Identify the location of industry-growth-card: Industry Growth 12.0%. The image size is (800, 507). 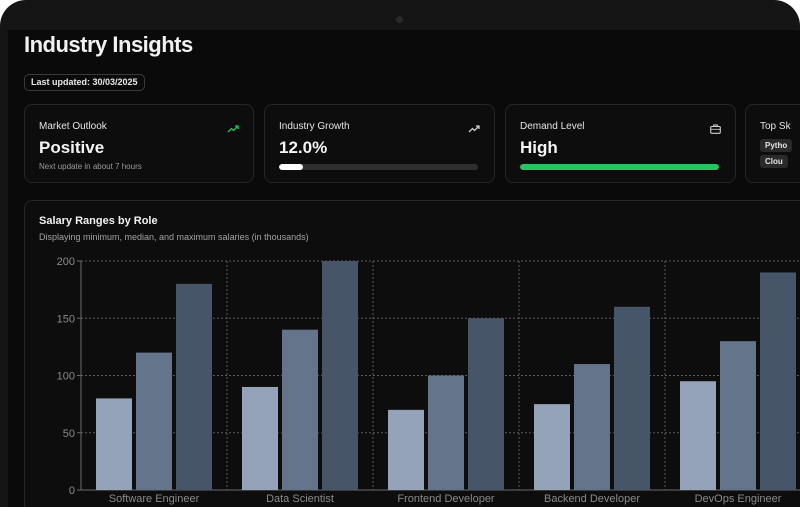
(379, 143).